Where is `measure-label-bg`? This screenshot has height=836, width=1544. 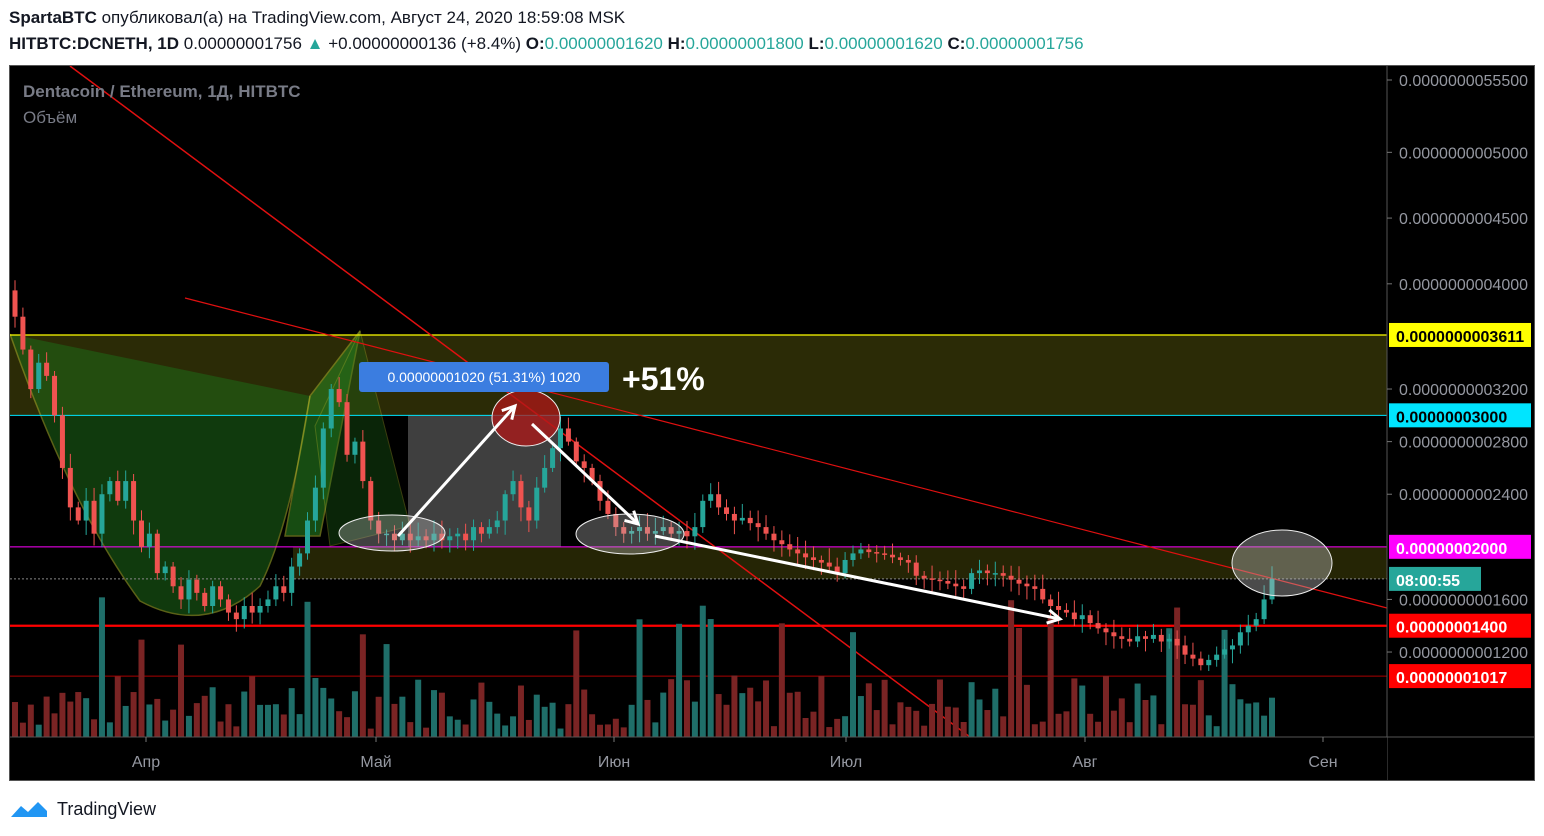
measure-label-bg is located at coordinates (484, 377).